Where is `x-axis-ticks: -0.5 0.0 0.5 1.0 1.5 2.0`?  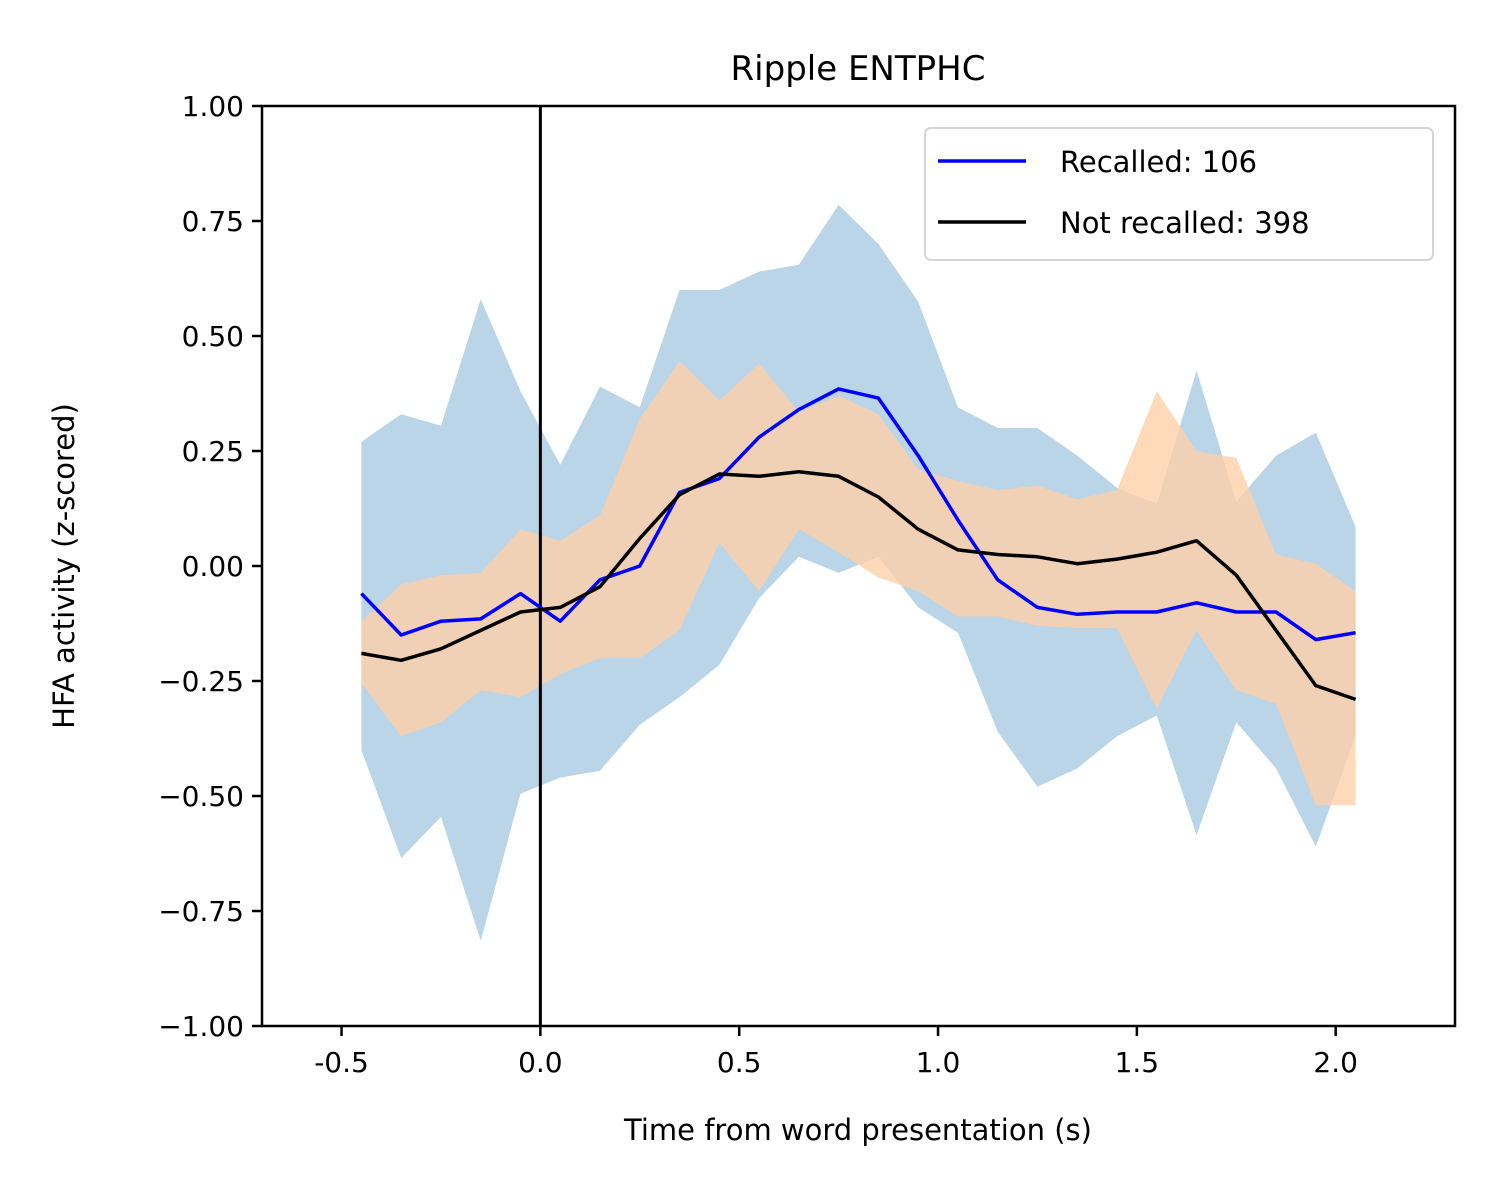
x-axis-ticks: -0.5 0.0 0.5 1.0 1.5 2.0 is located at coordinates (836, 1052).